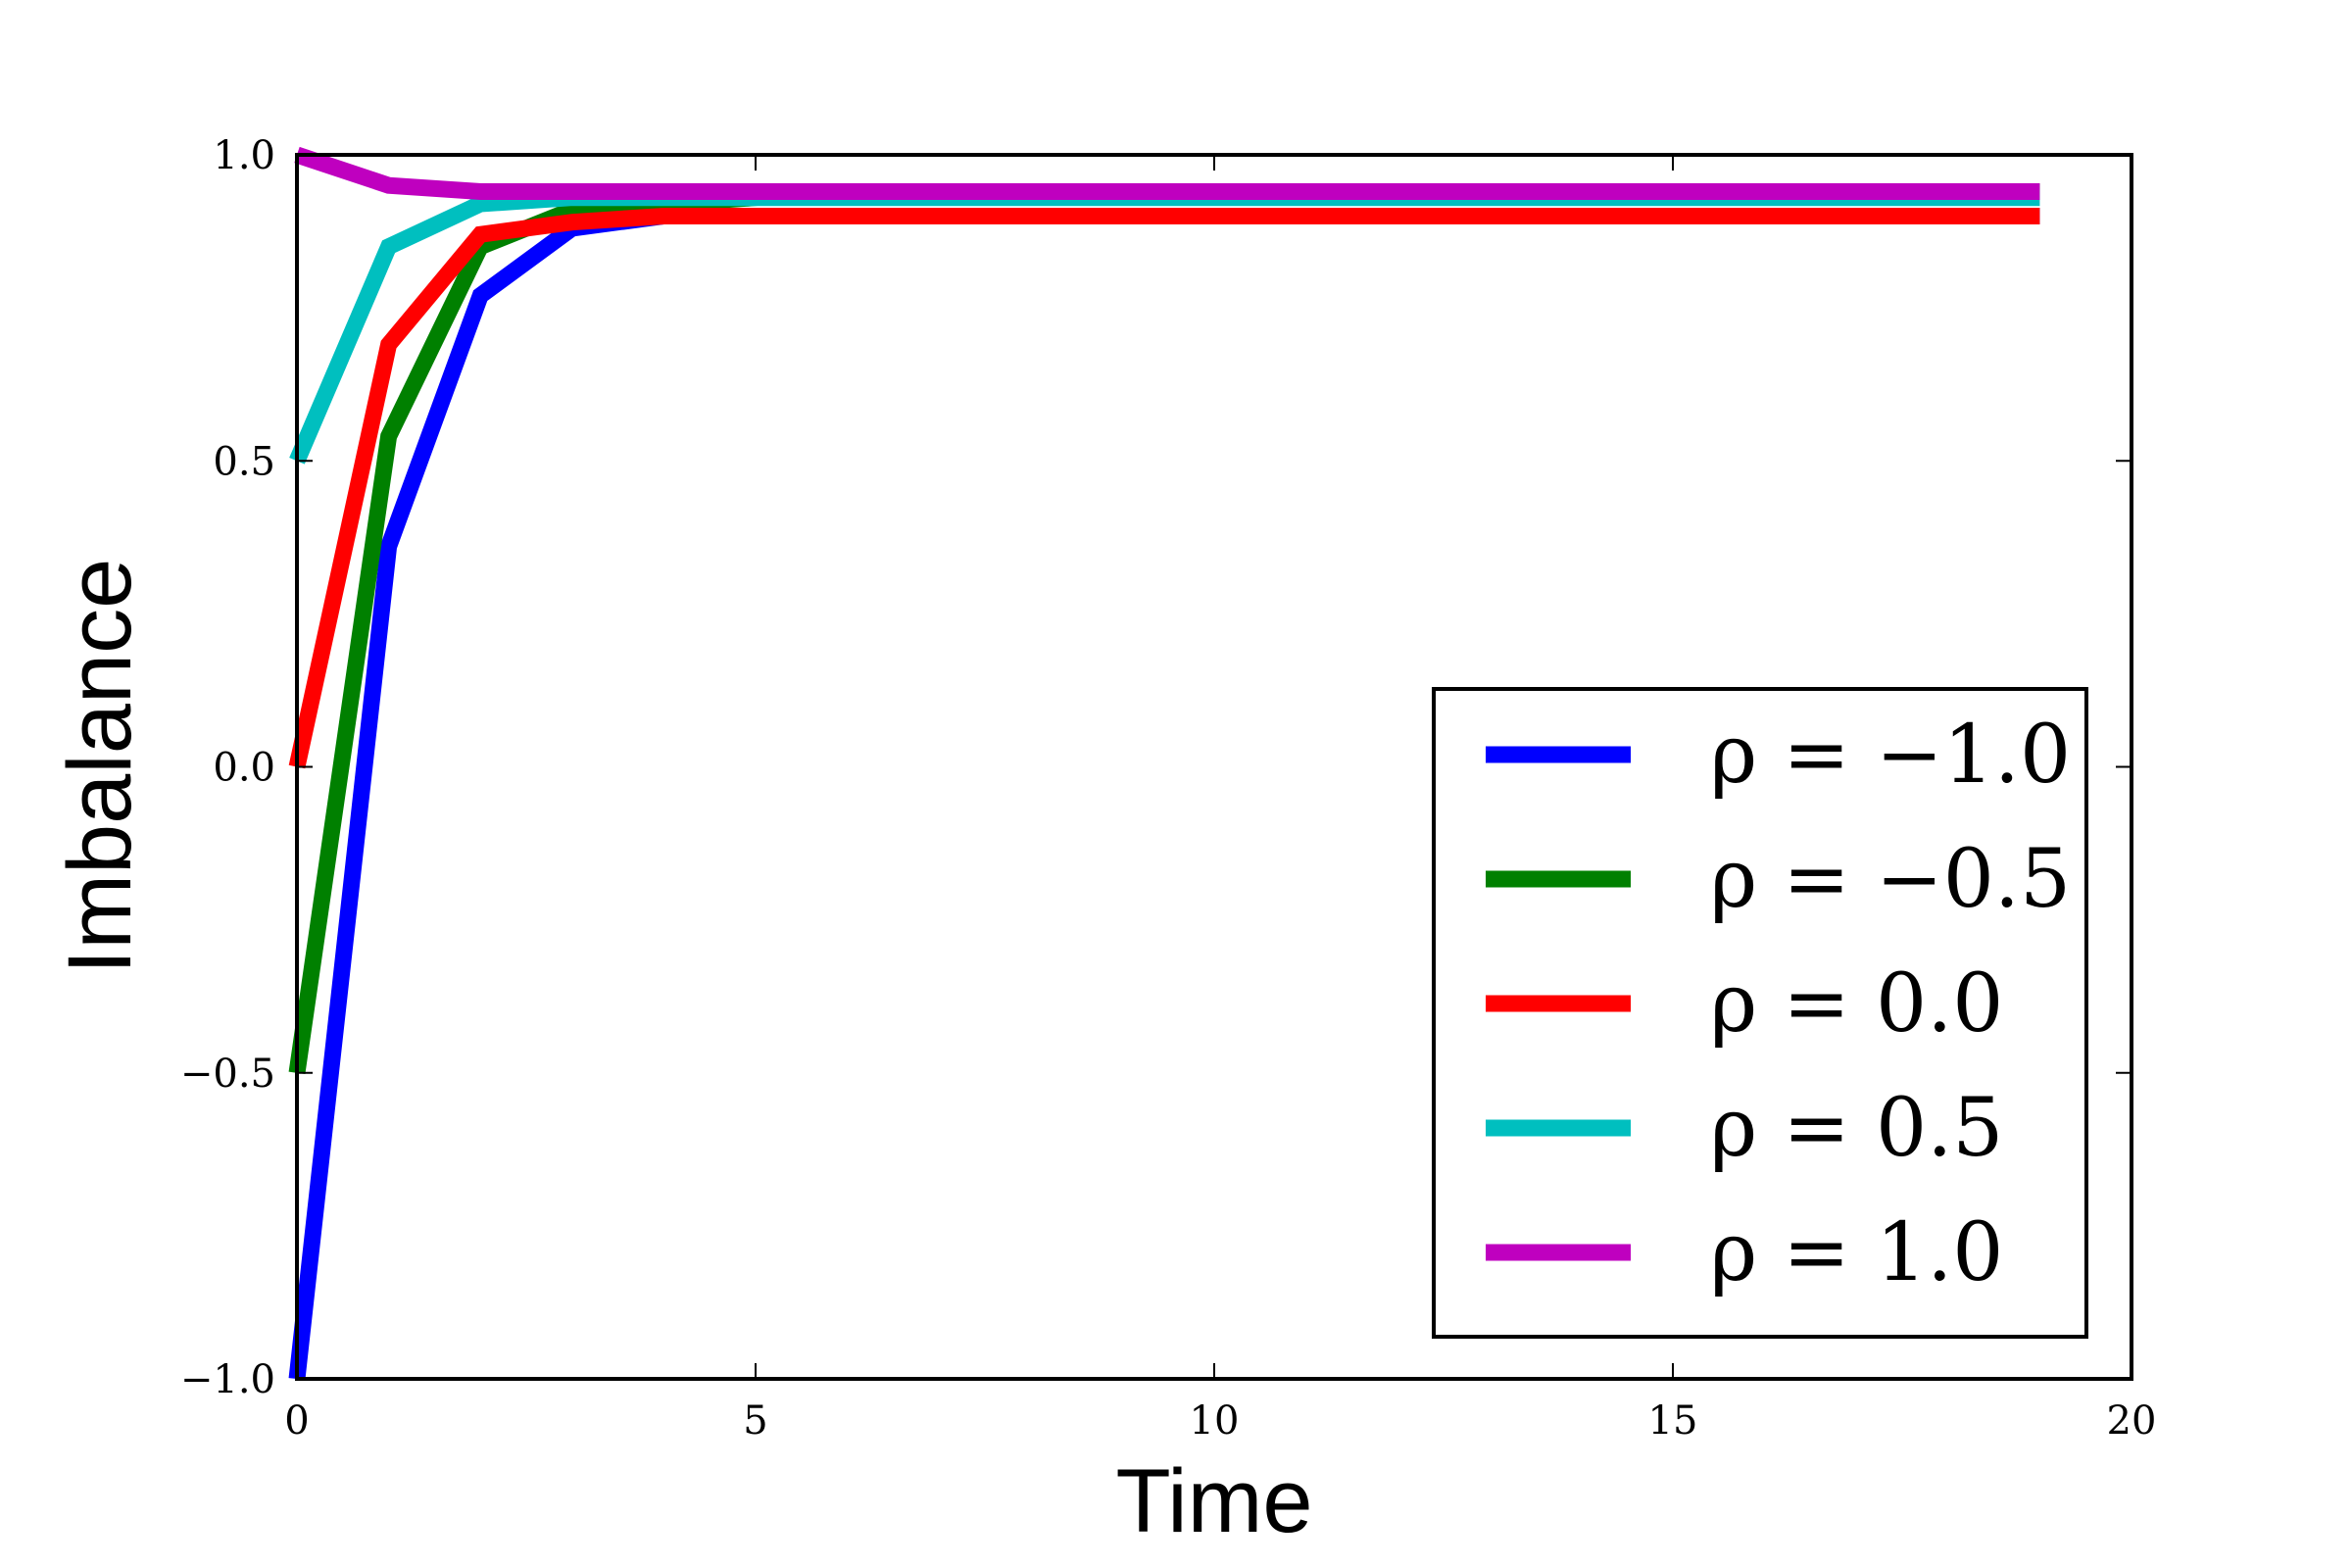 The height and width of the screenshot is (1568, 2352). I want to click on y-axis-label: Imbalance, so click(100, 766).